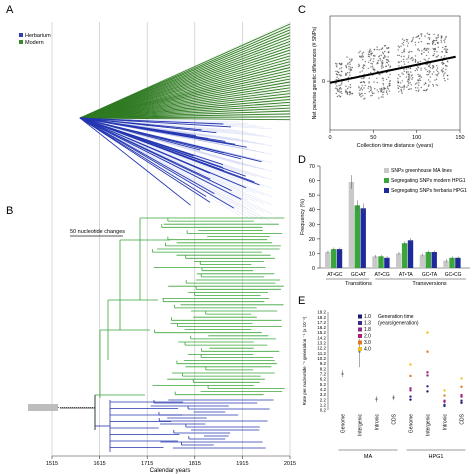 This screenshot has height=474, width=474. What do you see at coordinates (312, 254) in the screenshot?
I see `panel-d-ytick-label-10: 10` at bounding box center [312, 254].